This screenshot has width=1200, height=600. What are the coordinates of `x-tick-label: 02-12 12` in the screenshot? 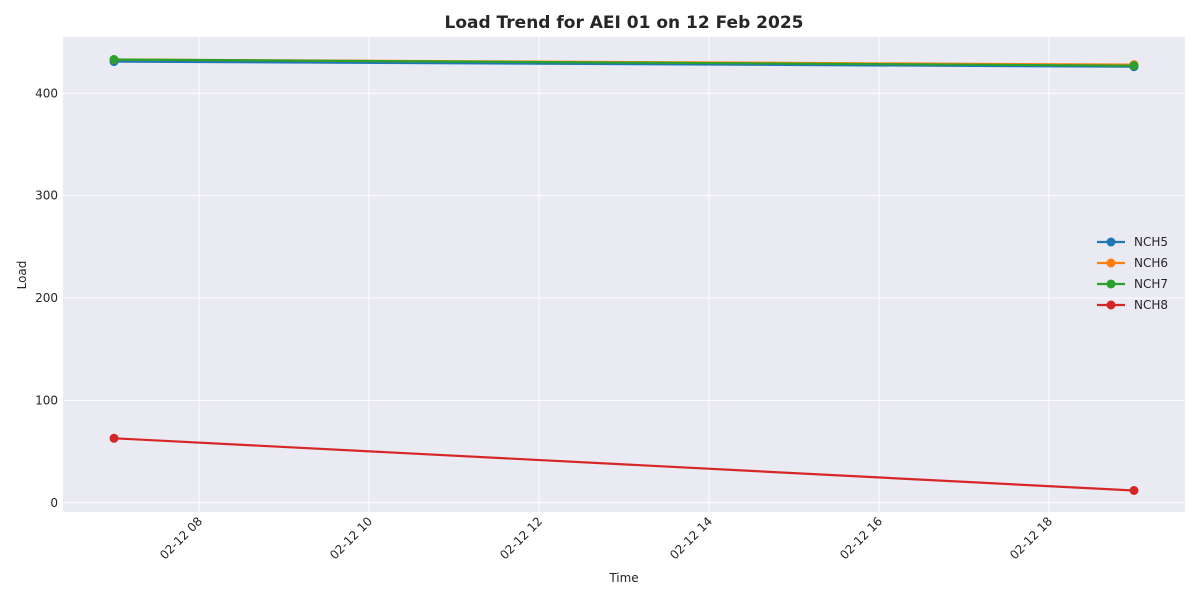 It's located at (521, 538).